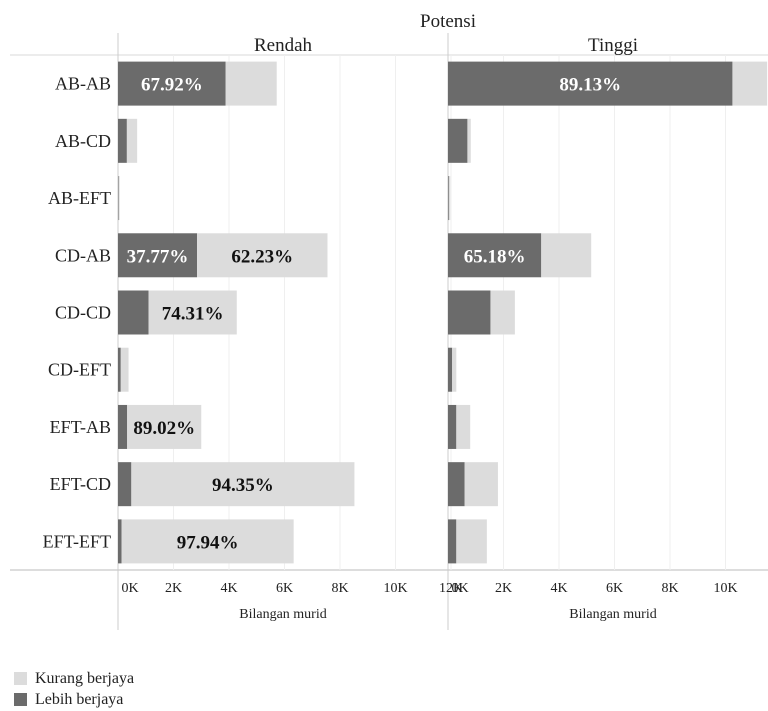 Image resolution: width=768 pixels, height=711 pixels. I want to click on category-label: EFT-CD, so click(80, 484).